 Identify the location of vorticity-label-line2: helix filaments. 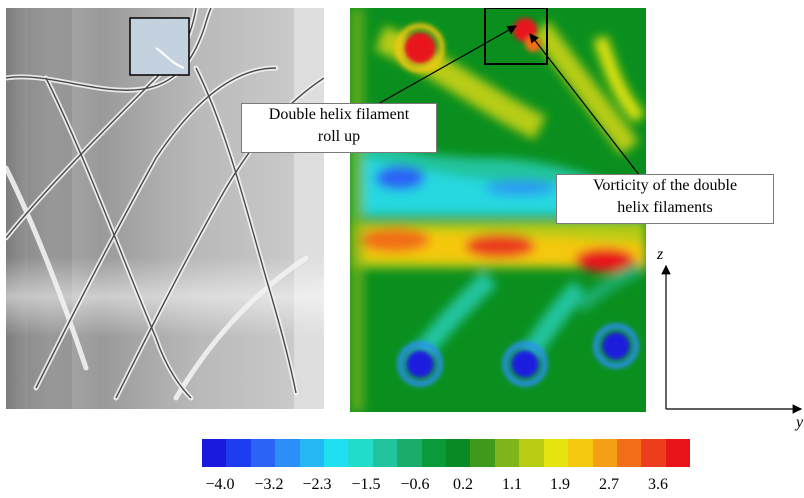
(665, 207).